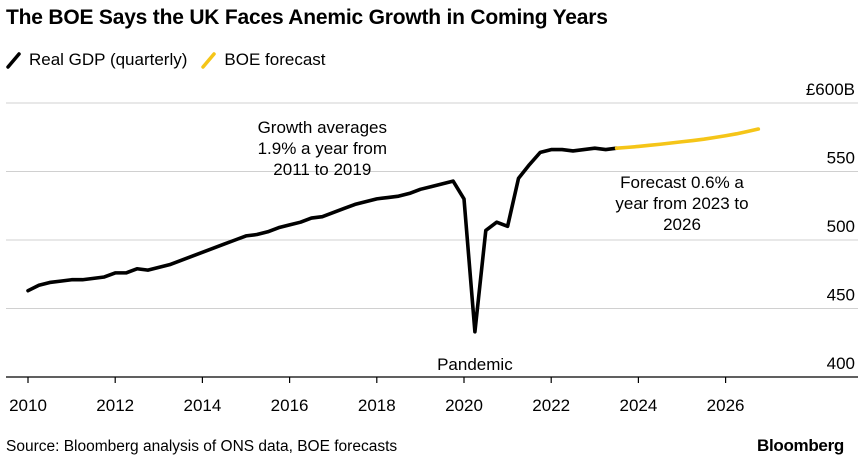 Image resolution: width=858 pixels, height=476 pixels. Describe the element at coordinates (290, 405) in the screenshot. I see `x-tick-label-2016: 2016` at that location.